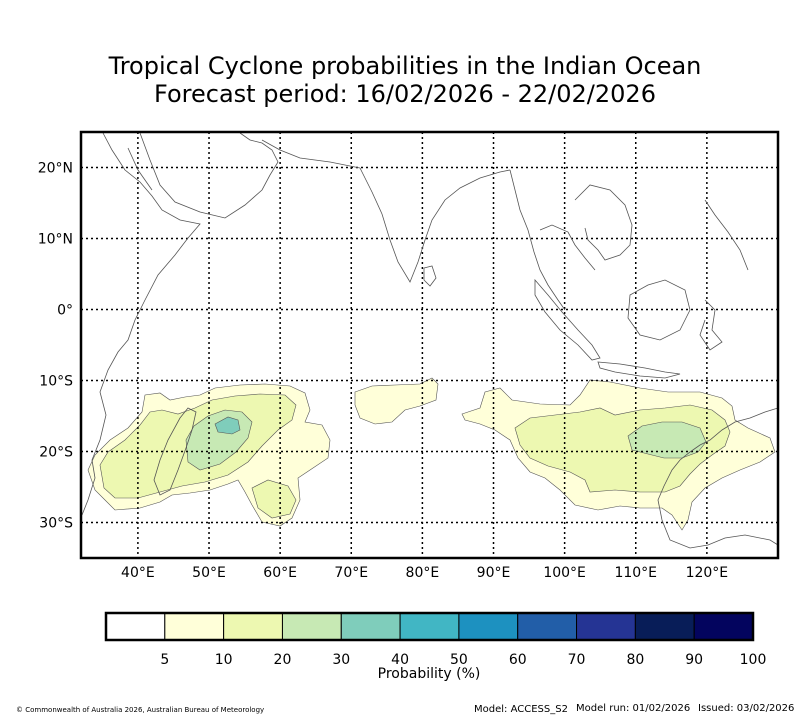  I want to click on coastline-sri-lanka, so click(430, 276).